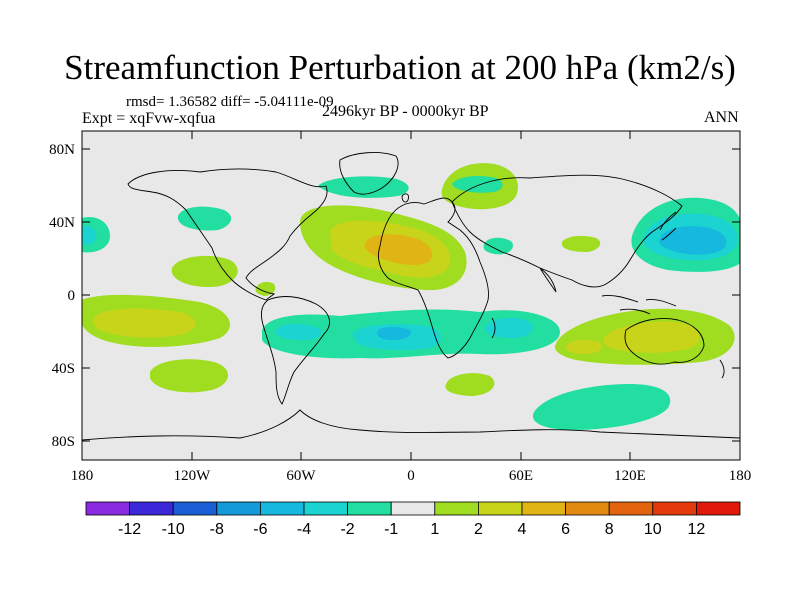 This screenshot has height=600, width=800. I want to click on lat-tick-label: 0, so click(72, 296).